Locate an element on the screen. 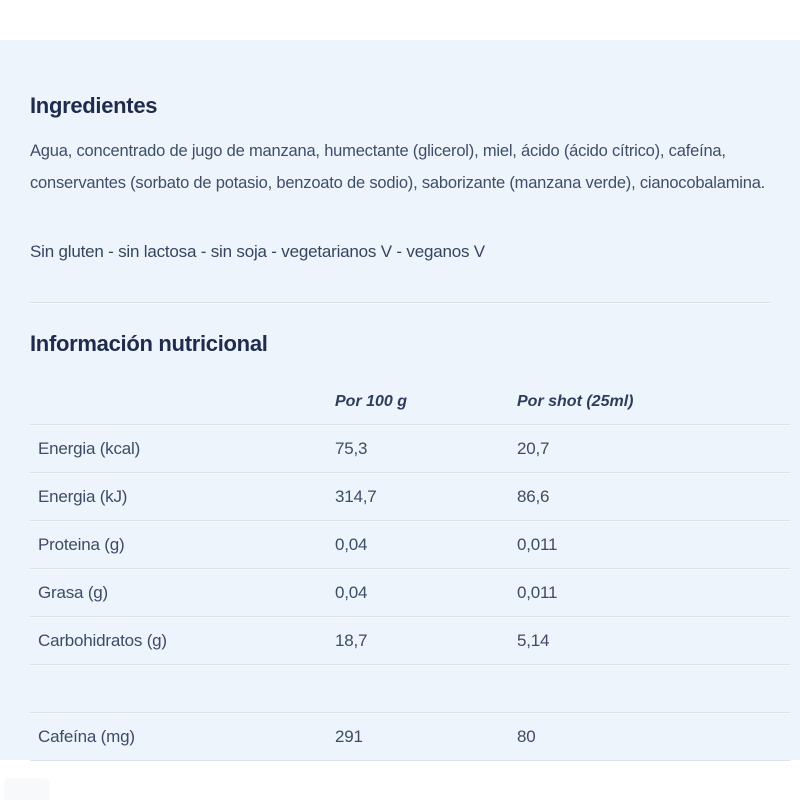 The image size is (800, 800). header-cell-per-100g: Por 100 g is located at coordinates (371, 401).